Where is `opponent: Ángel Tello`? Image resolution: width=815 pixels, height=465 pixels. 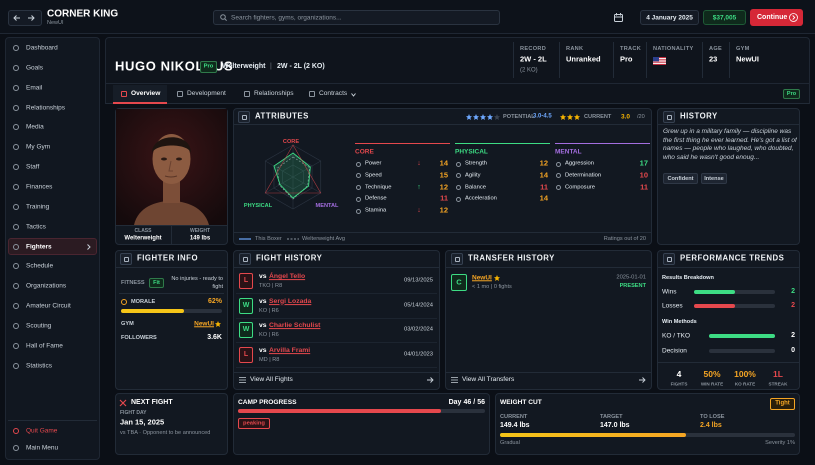
opponent: Ángel Tello is located at coordinates (287, 277).